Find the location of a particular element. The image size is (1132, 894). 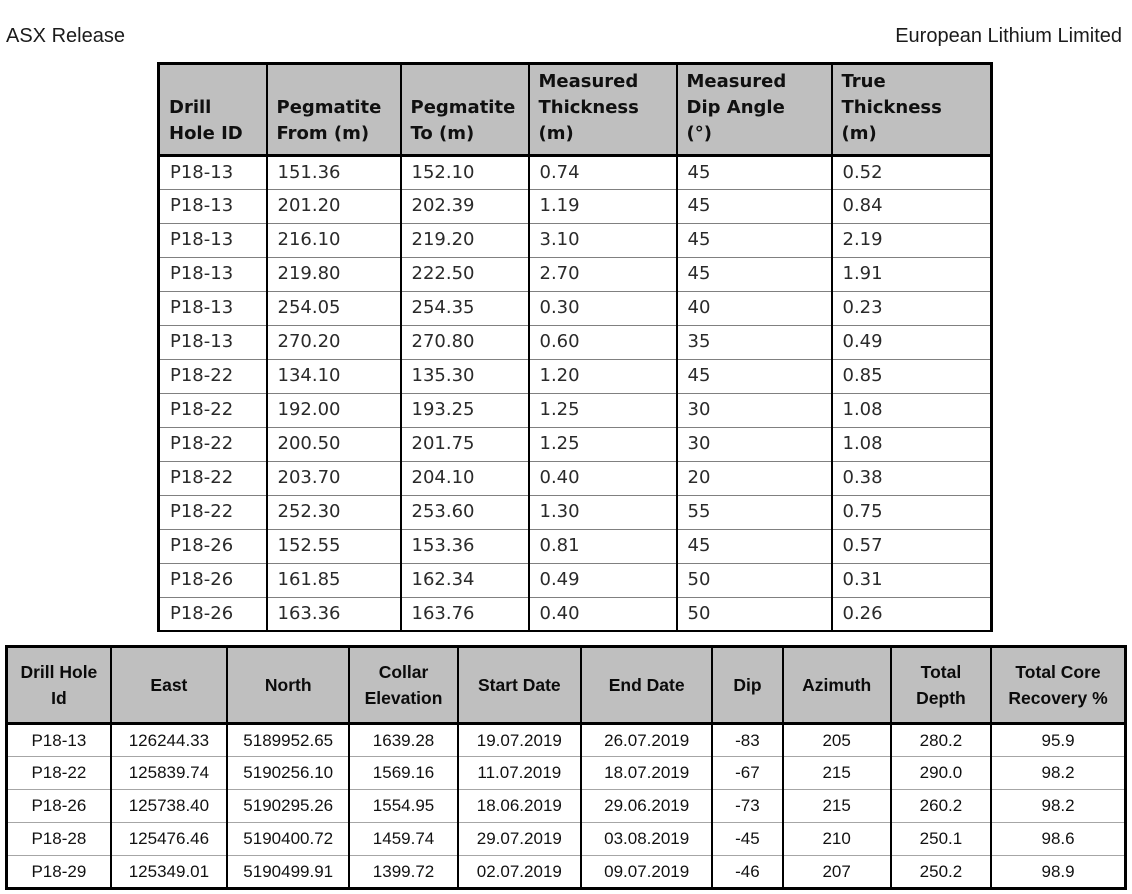

table-cell: 0.52 is located at coordinates (911, 172).